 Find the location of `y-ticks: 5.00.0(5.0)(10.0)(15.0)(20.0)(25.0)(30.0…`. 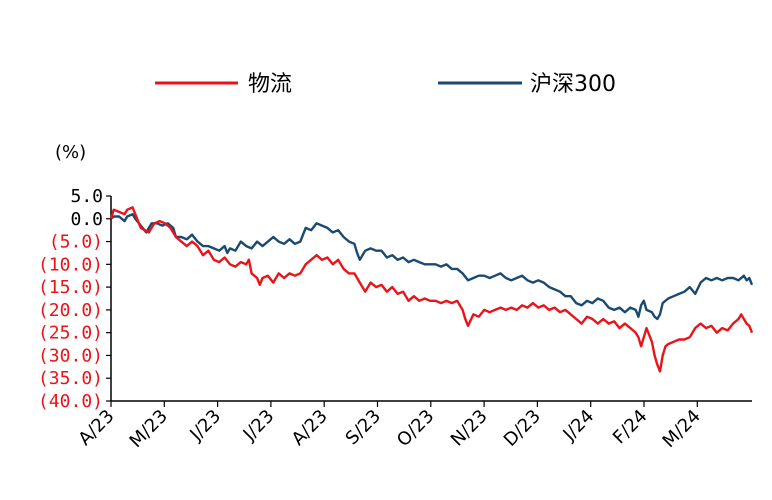

y-ticks: 5.00.0(5.0)(10.0)(15.0)(20.0)(25.0)(30.0… is located at coordinates (74, 299).